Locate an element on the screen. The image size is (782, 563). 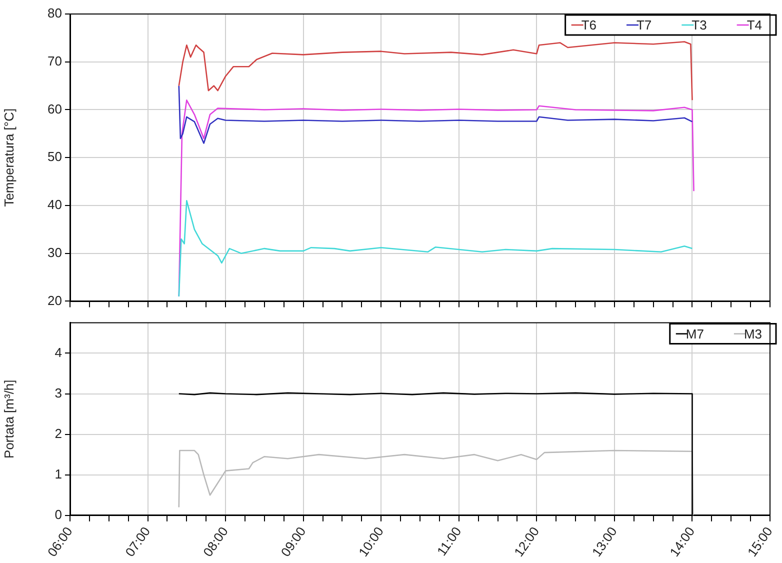
legend-label: T6 is located at coordinates (588, 25).